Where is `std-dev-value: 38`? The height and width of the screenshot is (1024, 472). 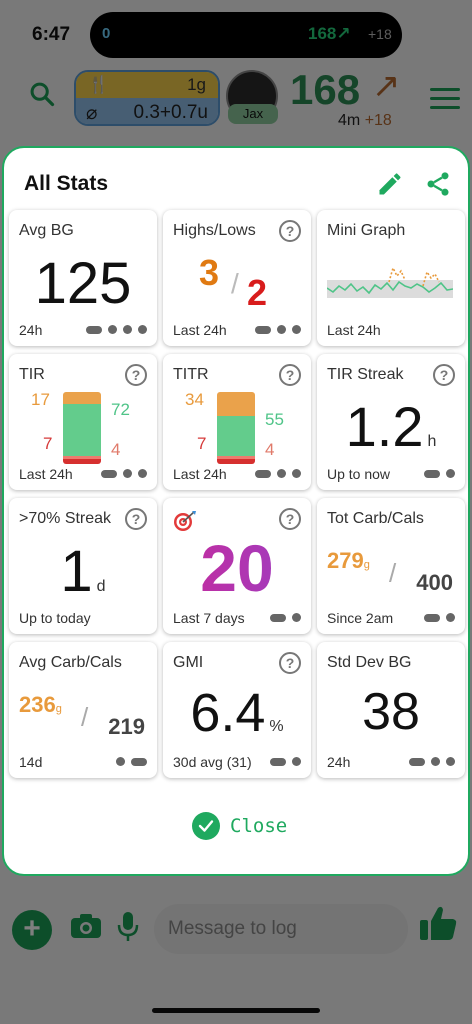
std-dev-value: 38 is located at coordinates (391, 712).